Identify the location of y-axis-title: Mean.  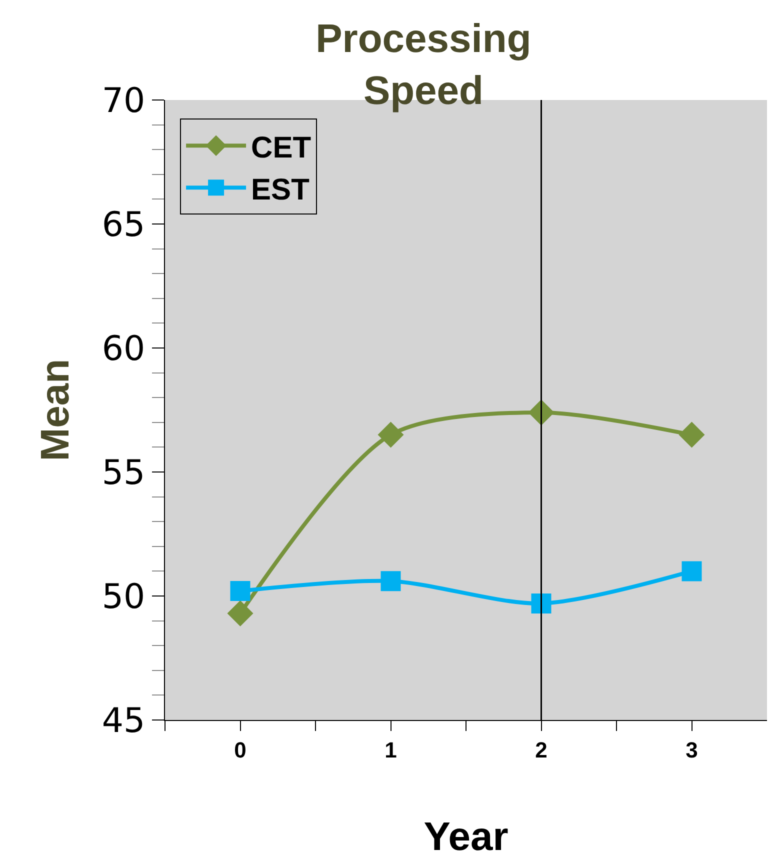
(55, 410).